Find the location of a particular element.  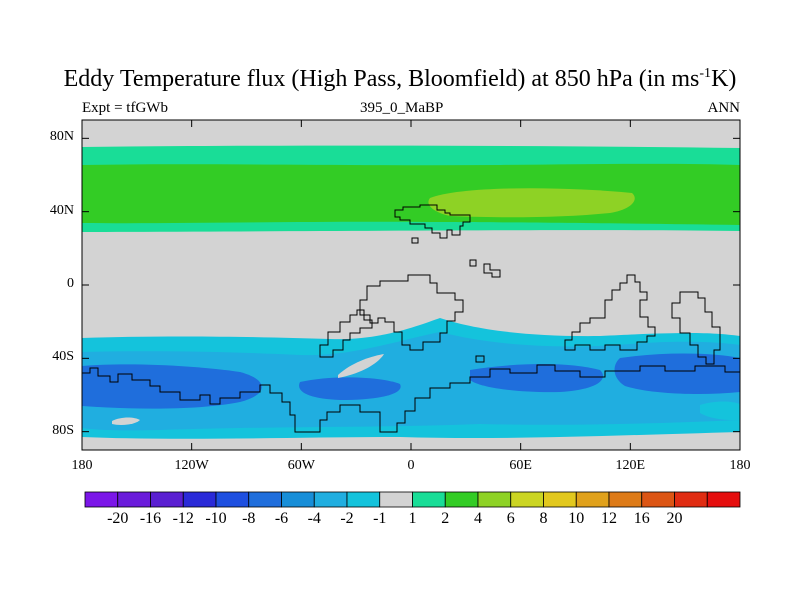

coastline-small-island is located at coordinates (480, 359).